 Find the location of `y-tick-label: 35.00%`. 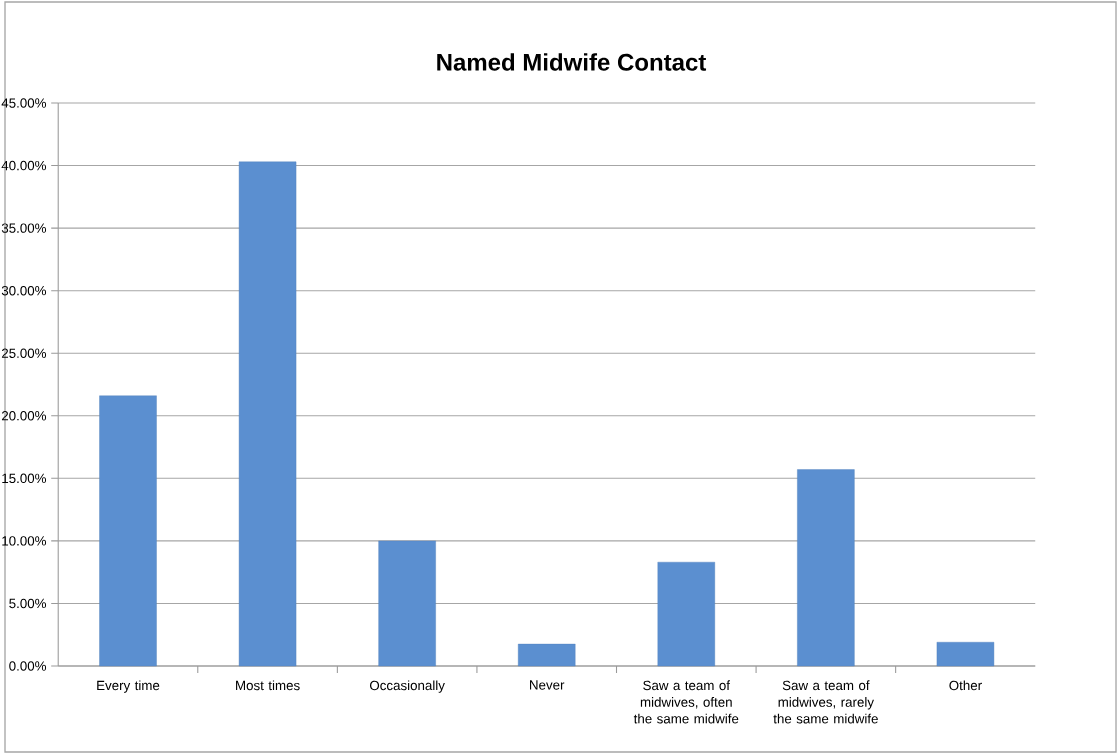

y-tick-label: 35.00% is located at coordinates (24, 228).